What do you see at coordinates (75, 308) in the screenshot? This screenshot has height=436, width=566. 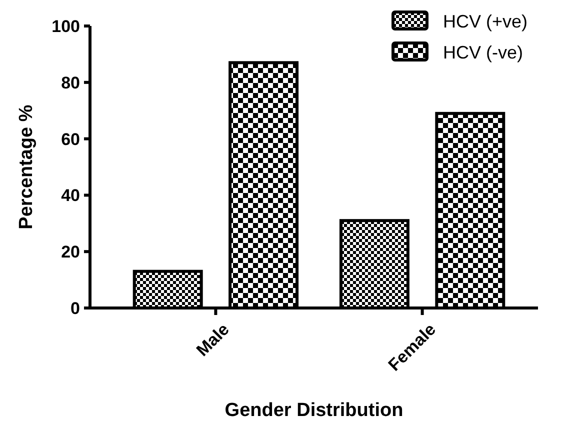 I see `y-tick-label: 0` at bounding box center [75, 308].